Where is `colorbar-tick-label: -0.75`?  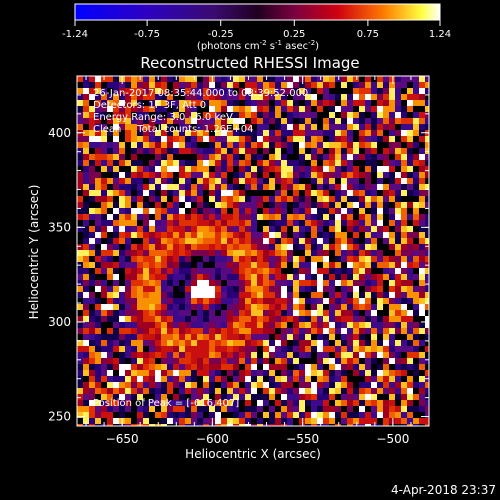
colorbar-tick-label: -0.75 is located at coordinates (147, 34).